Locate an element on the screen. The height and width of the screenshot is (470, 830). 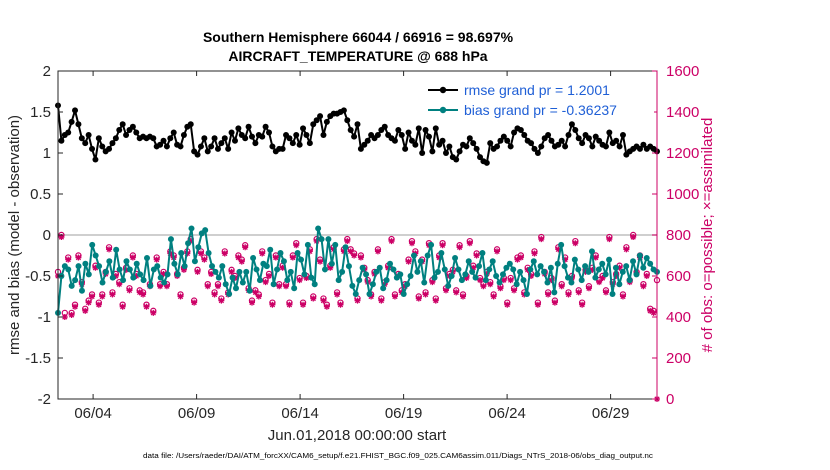
y-tick-label: -1 is located at coordinates (44, 317).